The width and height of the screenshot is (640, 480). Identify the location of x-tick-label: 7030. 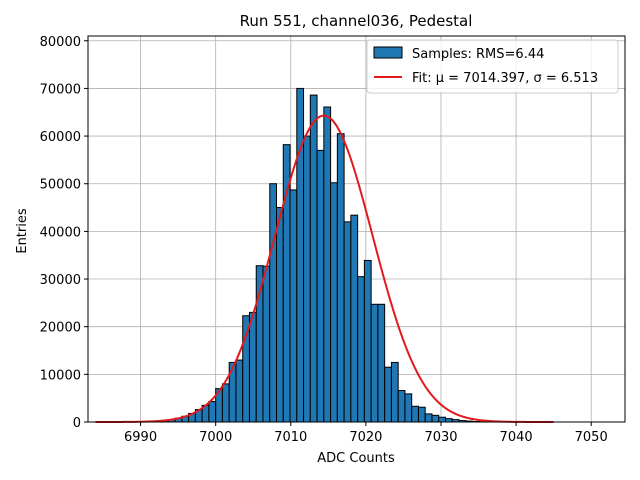
(440, 437).